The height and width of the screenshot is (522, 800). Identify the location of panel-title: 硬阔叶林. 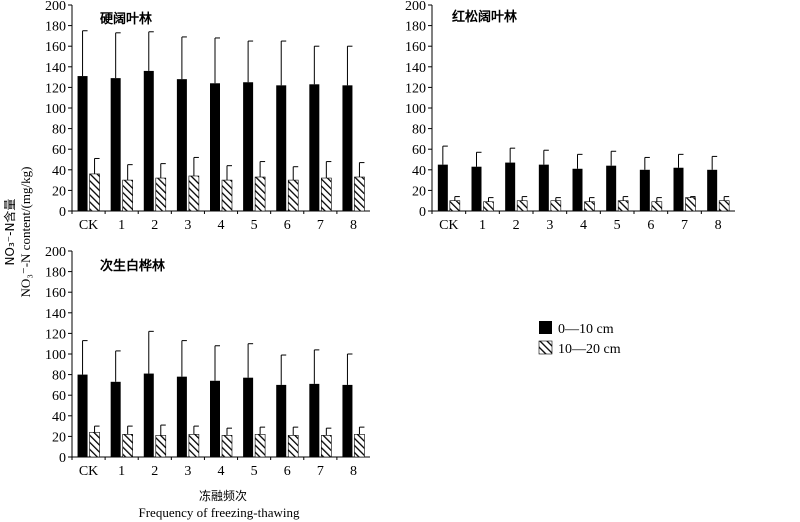
(126, 19).